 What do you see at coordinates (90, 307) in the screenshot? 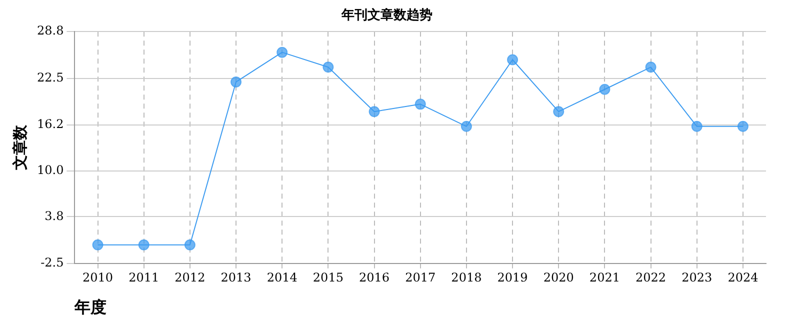
I see `x-axis-title: 年度` at bounding box center [90, 307].